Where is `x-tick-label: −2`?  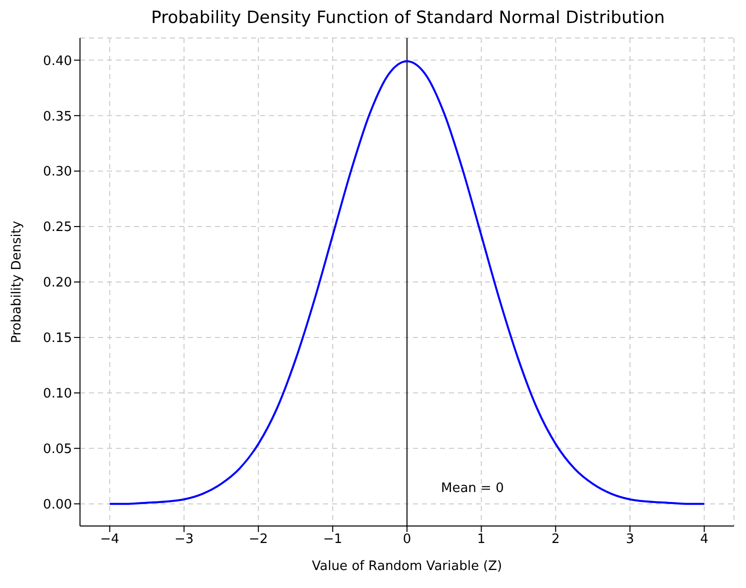
x-tick-label: −2 is located at coordinates (258, 540).